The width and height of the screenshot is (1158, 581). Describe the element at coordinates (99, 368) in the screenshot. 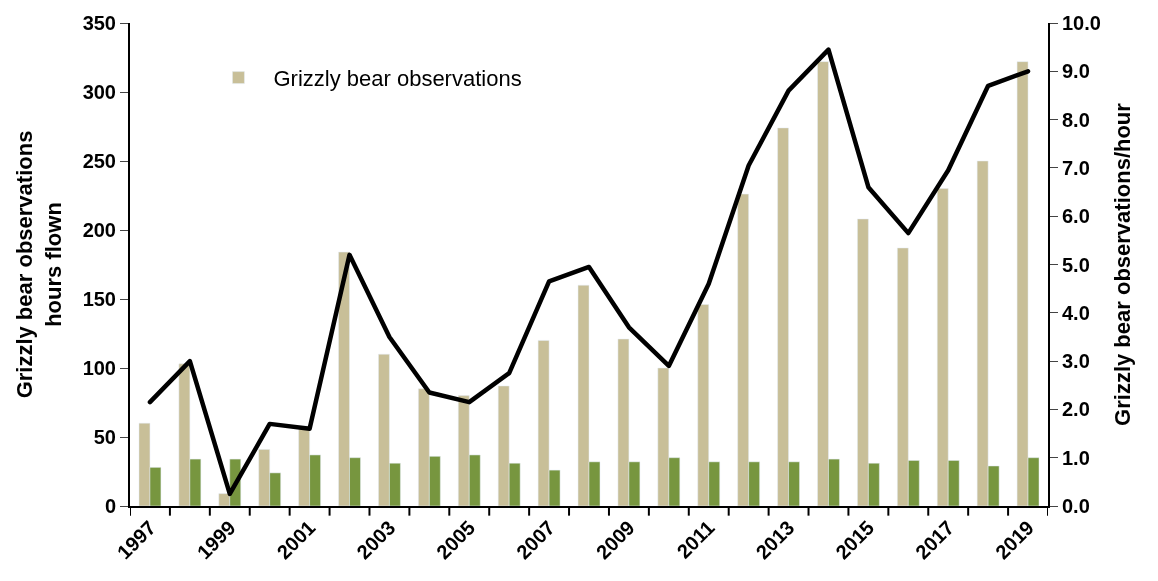

I see `y-tick-label: 100` at that location.